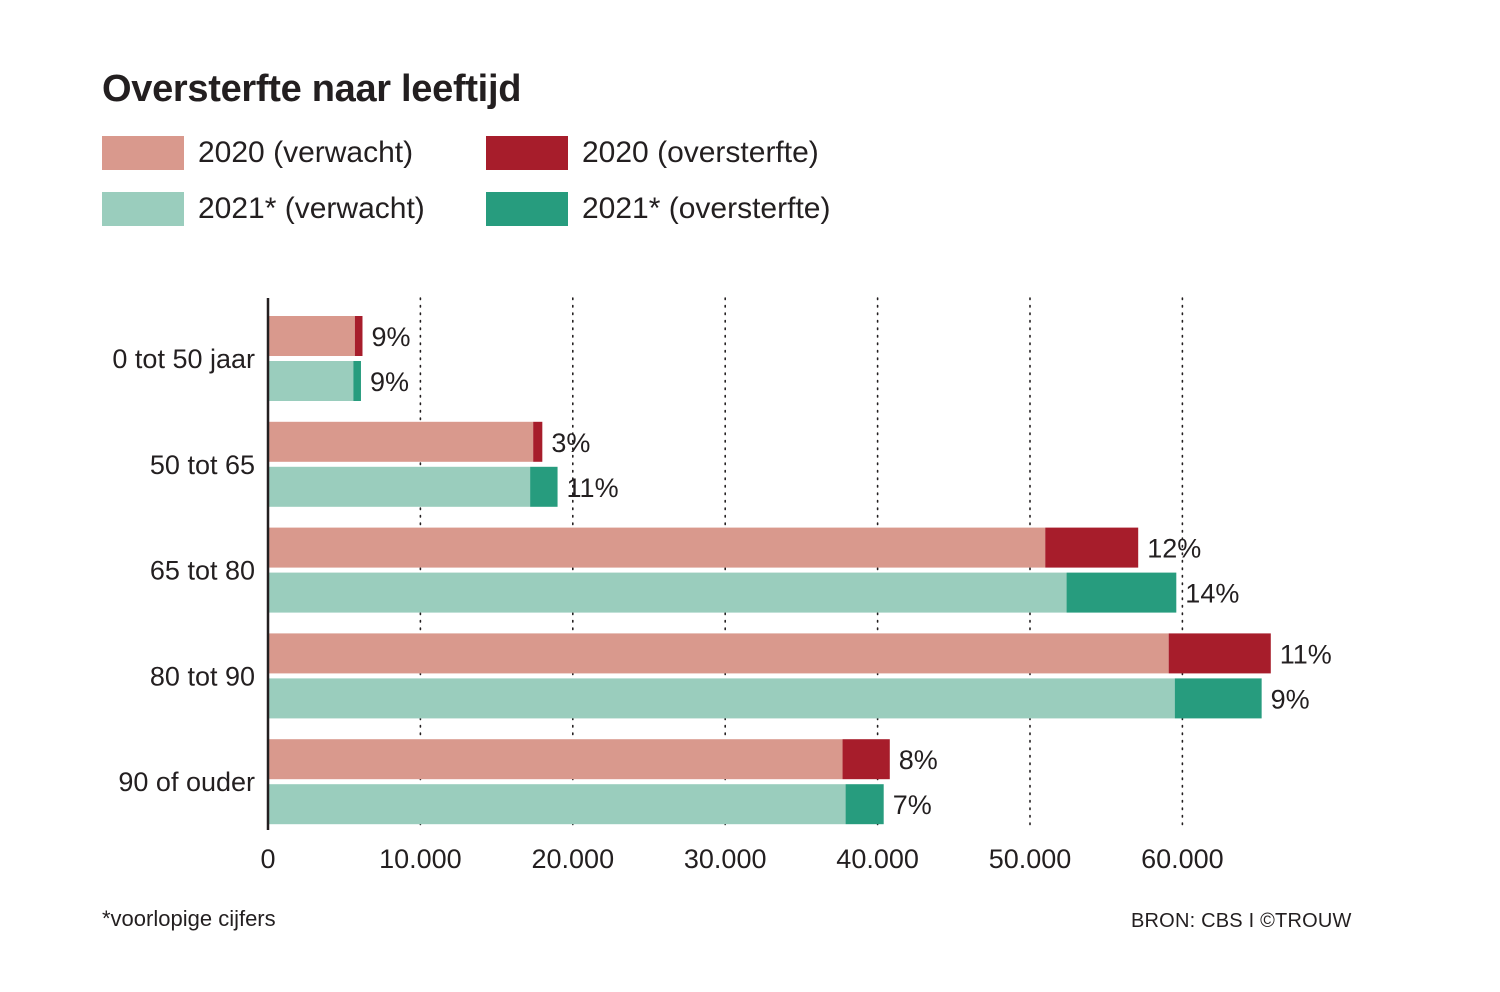 Image resolution: width=1500 pixels, height=992 pixels. I want to click on category-label: 80 tot 90, so click(202, 676).